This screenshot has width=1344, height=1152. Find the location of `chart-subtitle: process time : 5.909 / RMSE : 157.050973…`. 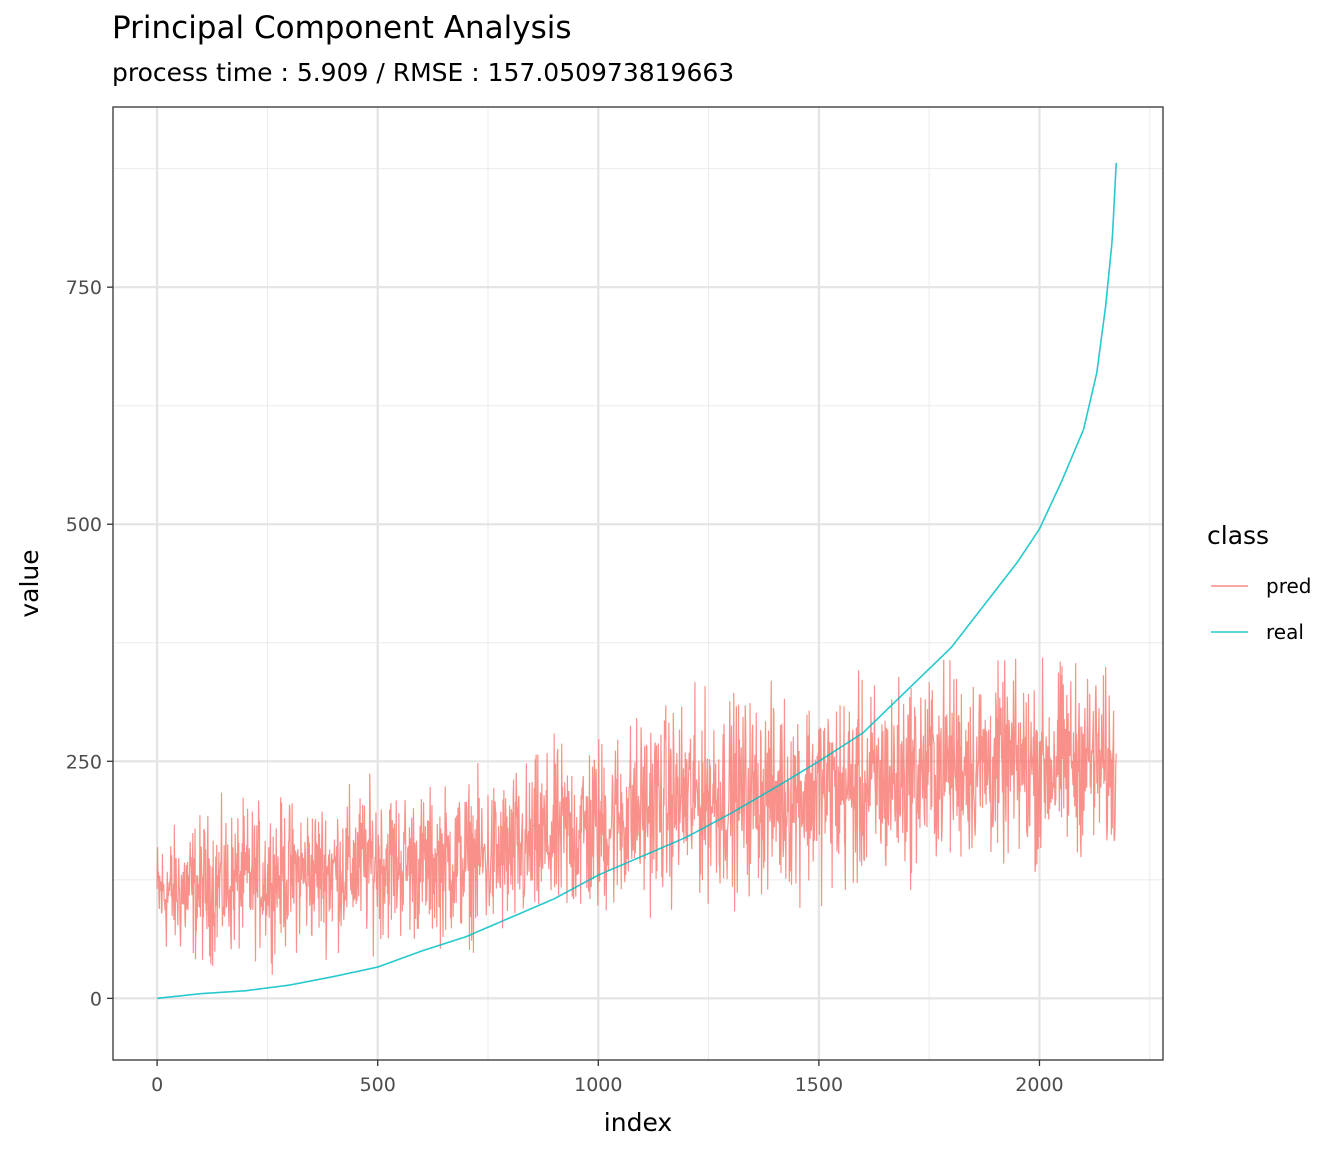

chart-subtitle: process time : 5.909 / RMSE : 157.050973… is located at coordinates (423, 72).